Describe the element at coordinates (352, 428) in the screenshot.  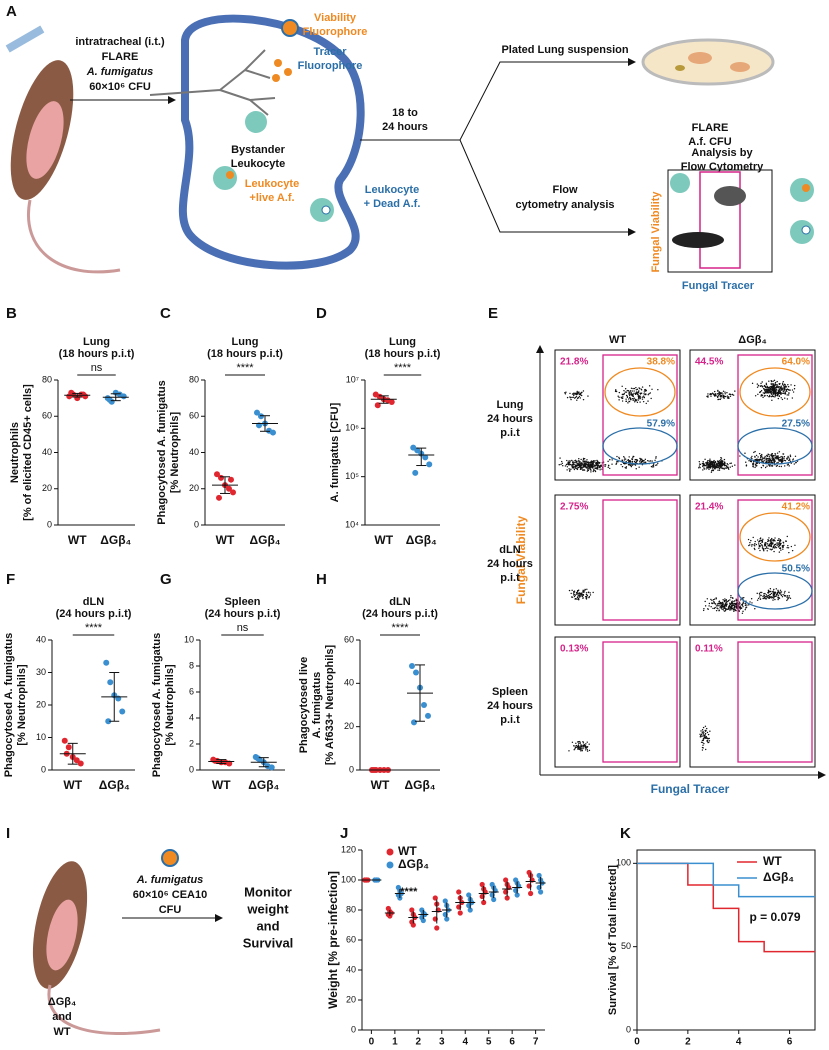
I see `y-tick-label: 10⁶` at that location.